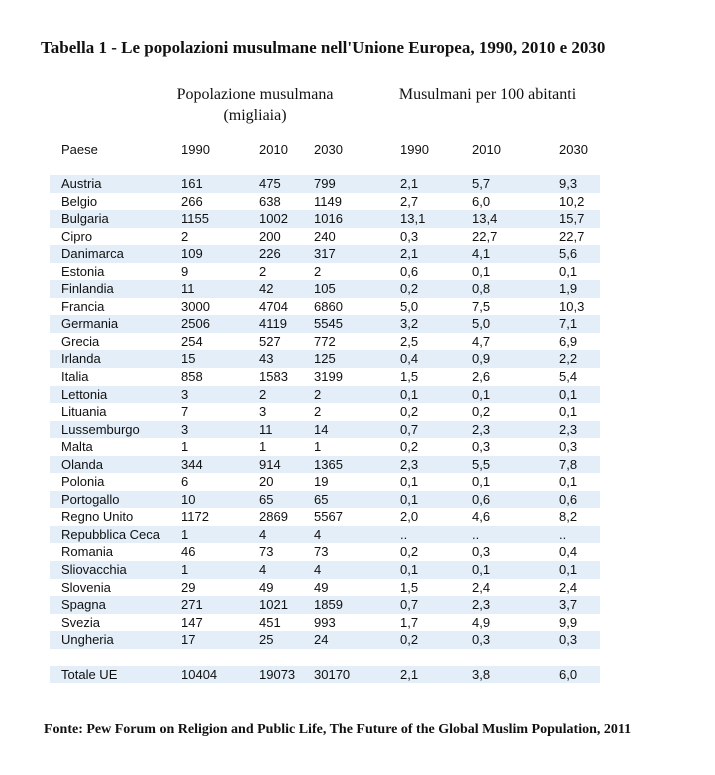  Describe the element at coordinates (75, 377) in the screenshot. I see `cell-country: Italia` at that location.